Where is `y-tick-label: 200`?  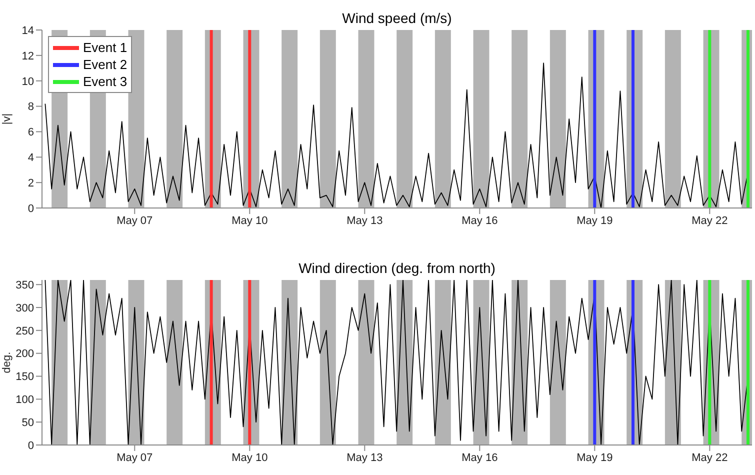 y-tick-label: 200 is located at coordinates (25, 354).